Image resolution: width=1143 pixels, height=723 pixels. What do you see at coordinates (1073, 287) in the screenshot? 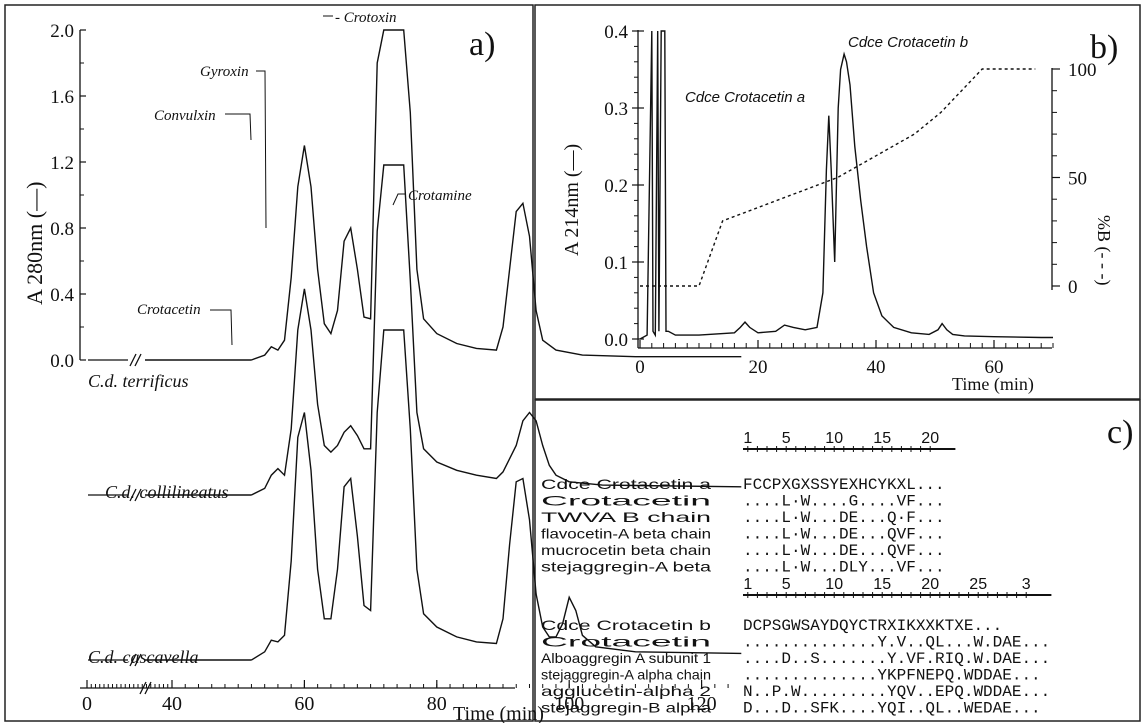
I see `right-tick-label: 0` at bounding box center [1073, 287].